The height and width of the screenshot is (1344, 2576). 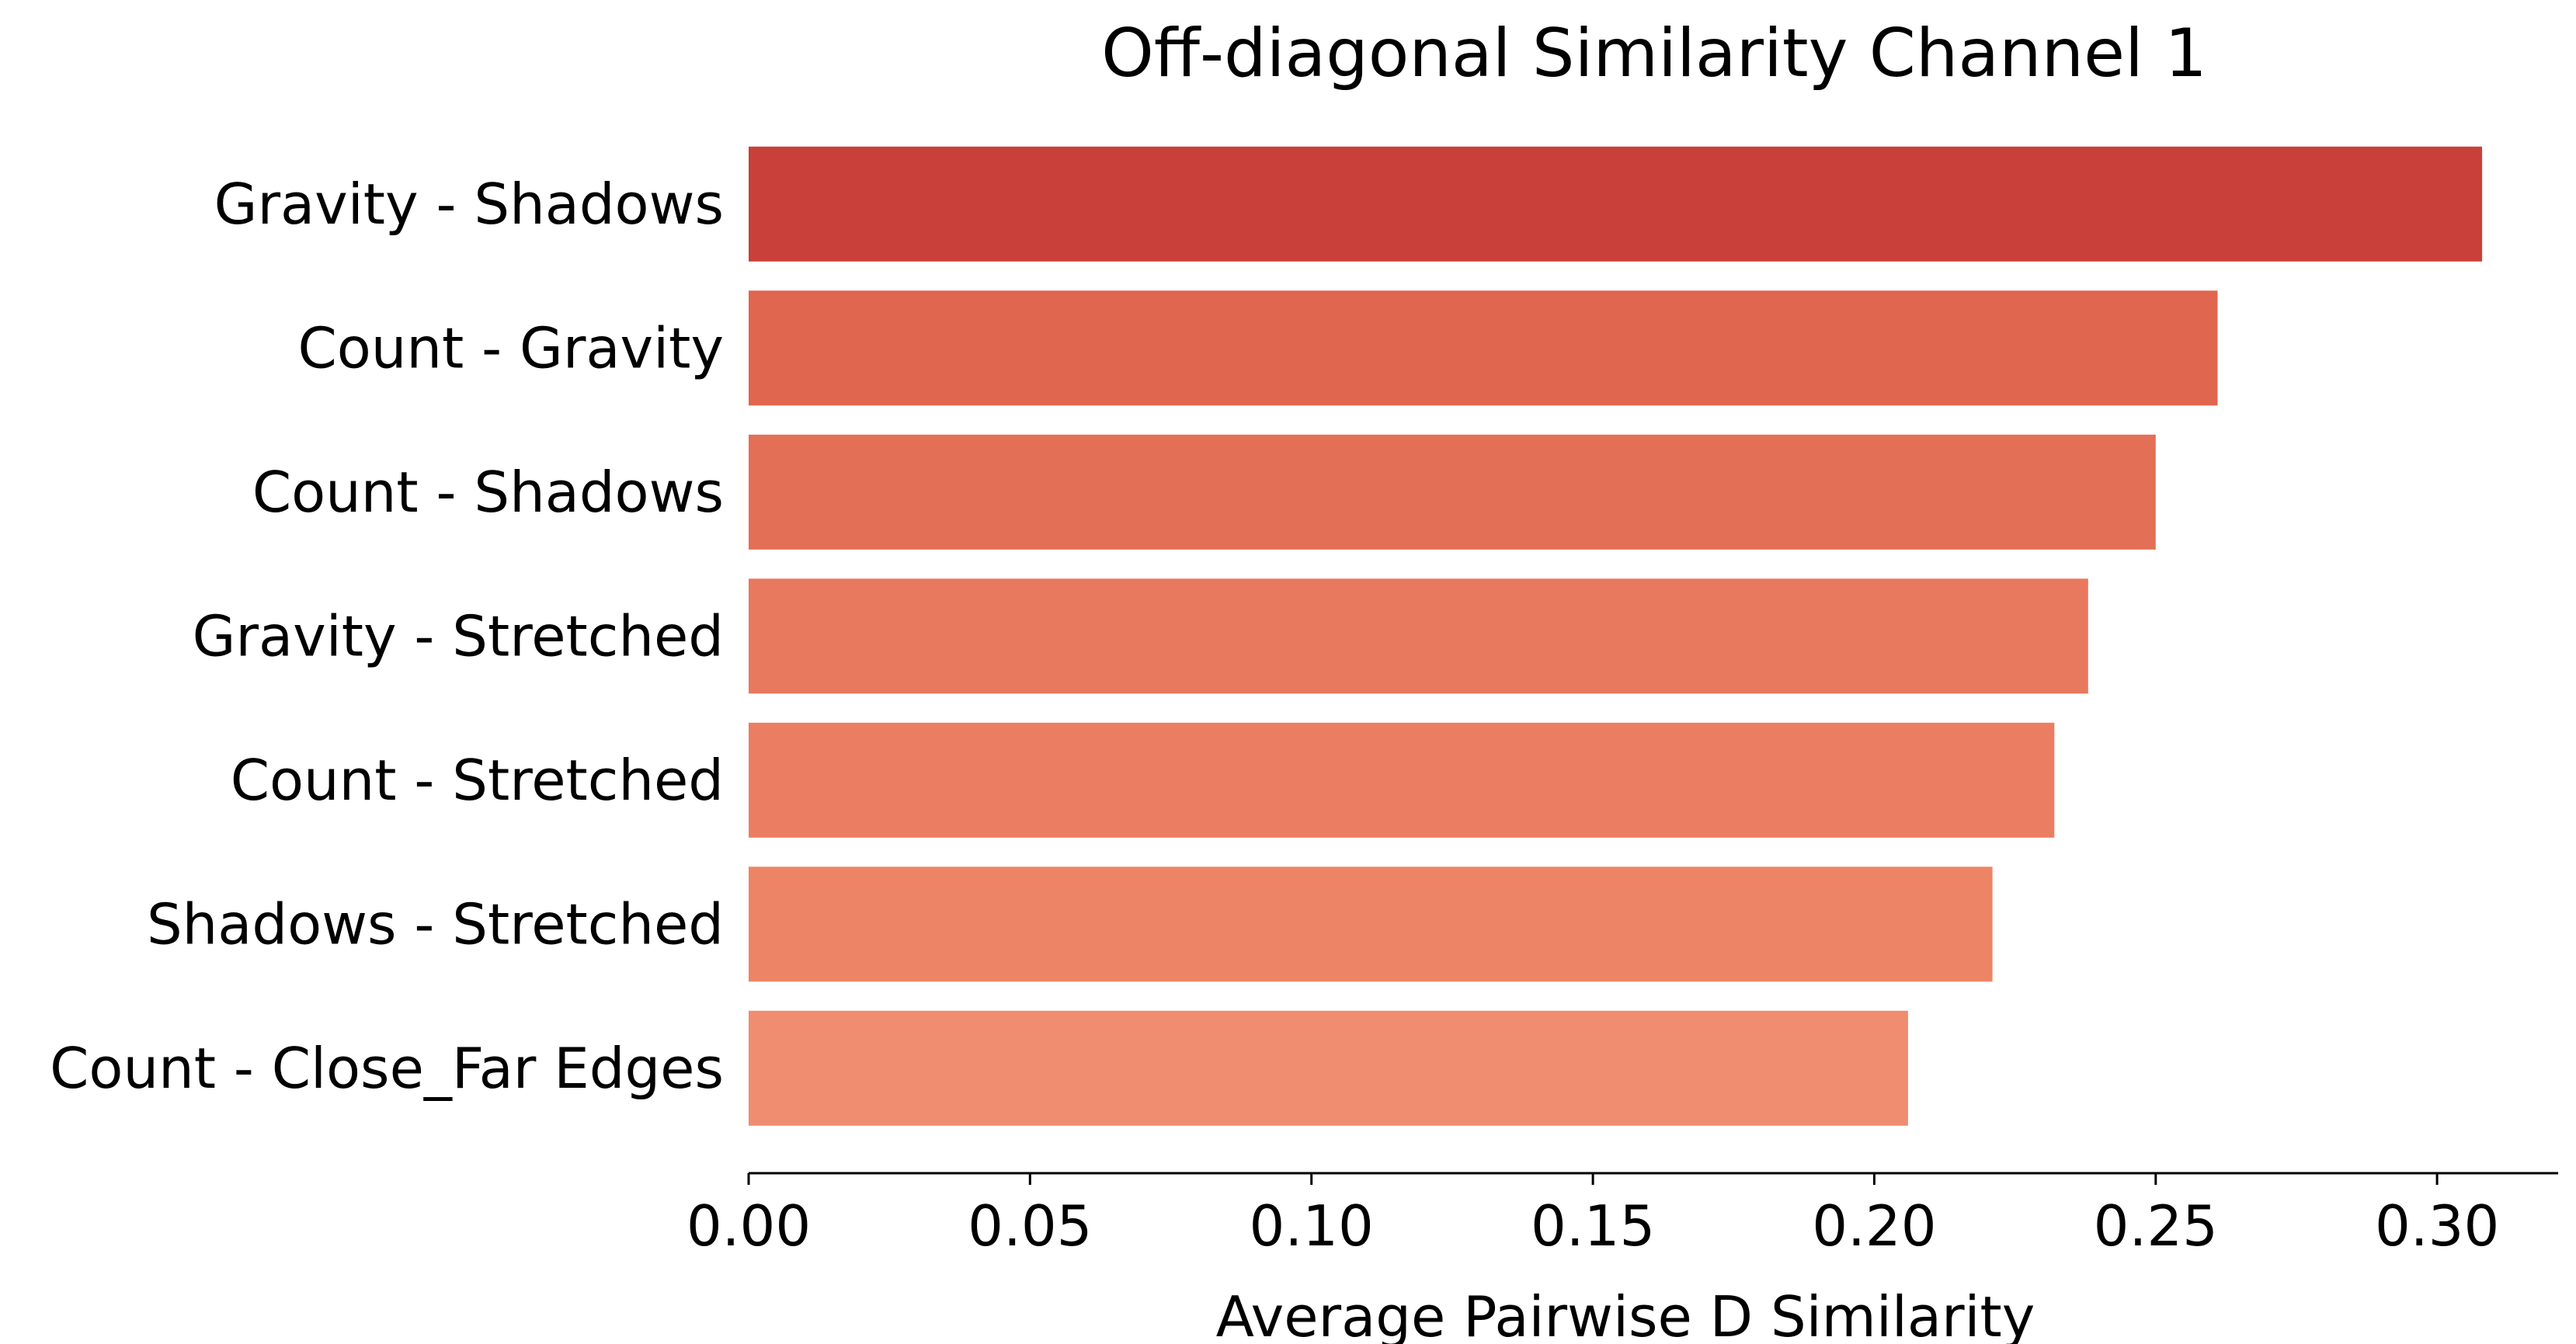 I want to click on x-tick-label: 0.05, so click(x=1030, y=1226).